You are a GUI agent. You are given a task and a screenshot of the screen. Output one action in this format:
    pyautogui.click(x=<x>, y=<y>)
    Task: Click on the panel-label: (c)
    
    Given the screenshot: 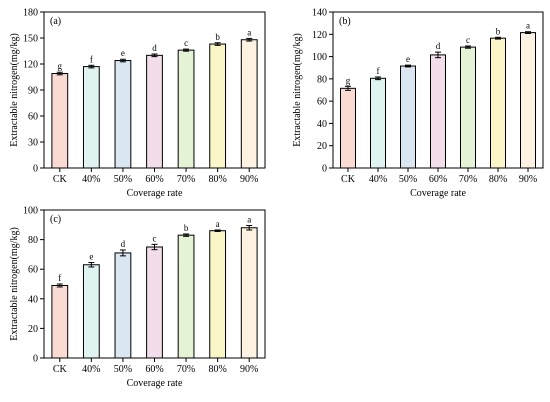 What is the action you would take?
    pyautogui.click(x=55, y=219)
    